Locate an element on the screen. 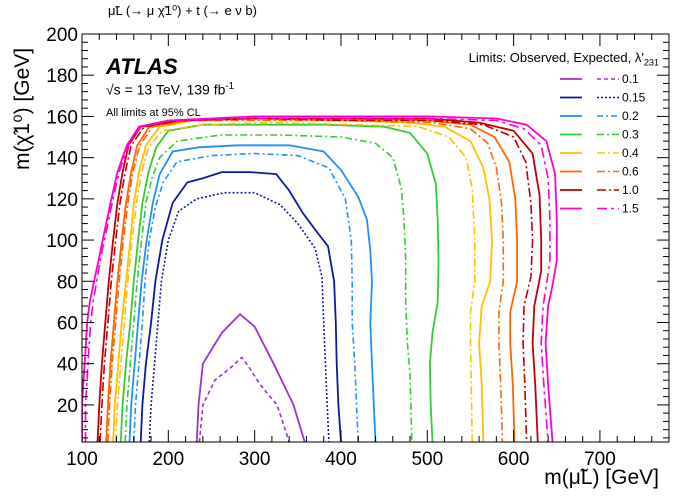 This screenshot has height=498, width=673. legend-label-0.3: 0.3 is located at coordinates (630, 135).